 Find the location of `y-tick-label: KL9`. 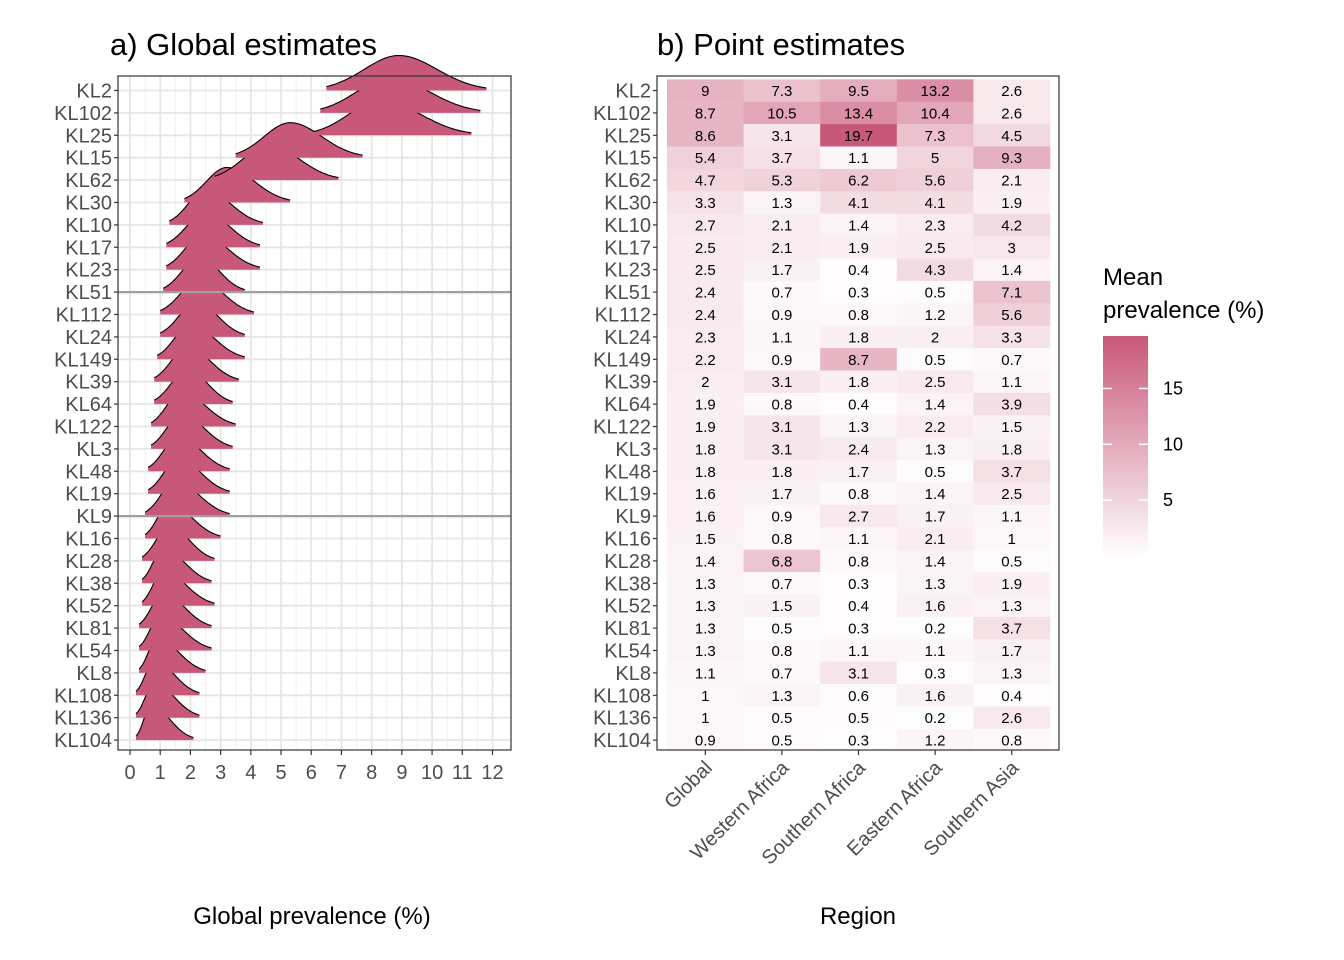

y-tick-label: KL9 is located at coordinates (633, 517).